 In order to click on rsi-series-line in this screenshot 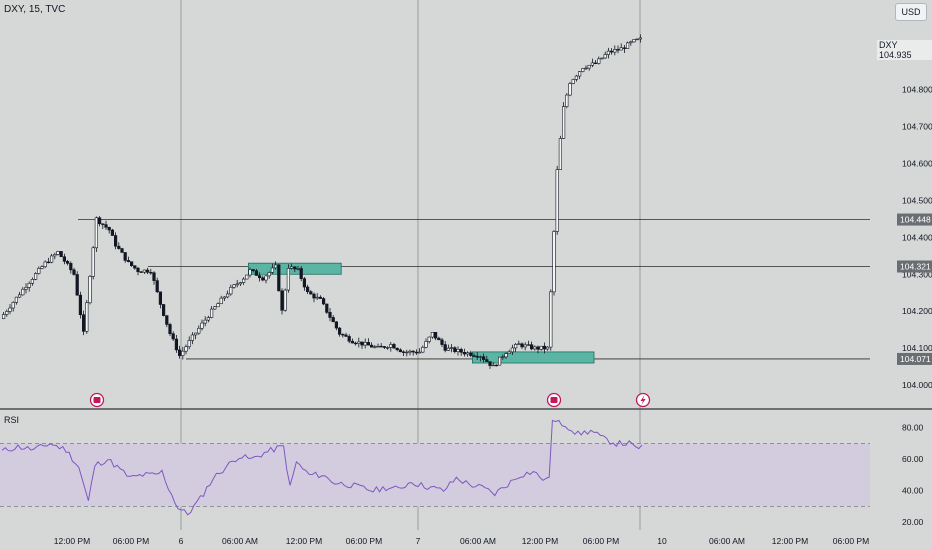, I will do `click(322, 467)`.